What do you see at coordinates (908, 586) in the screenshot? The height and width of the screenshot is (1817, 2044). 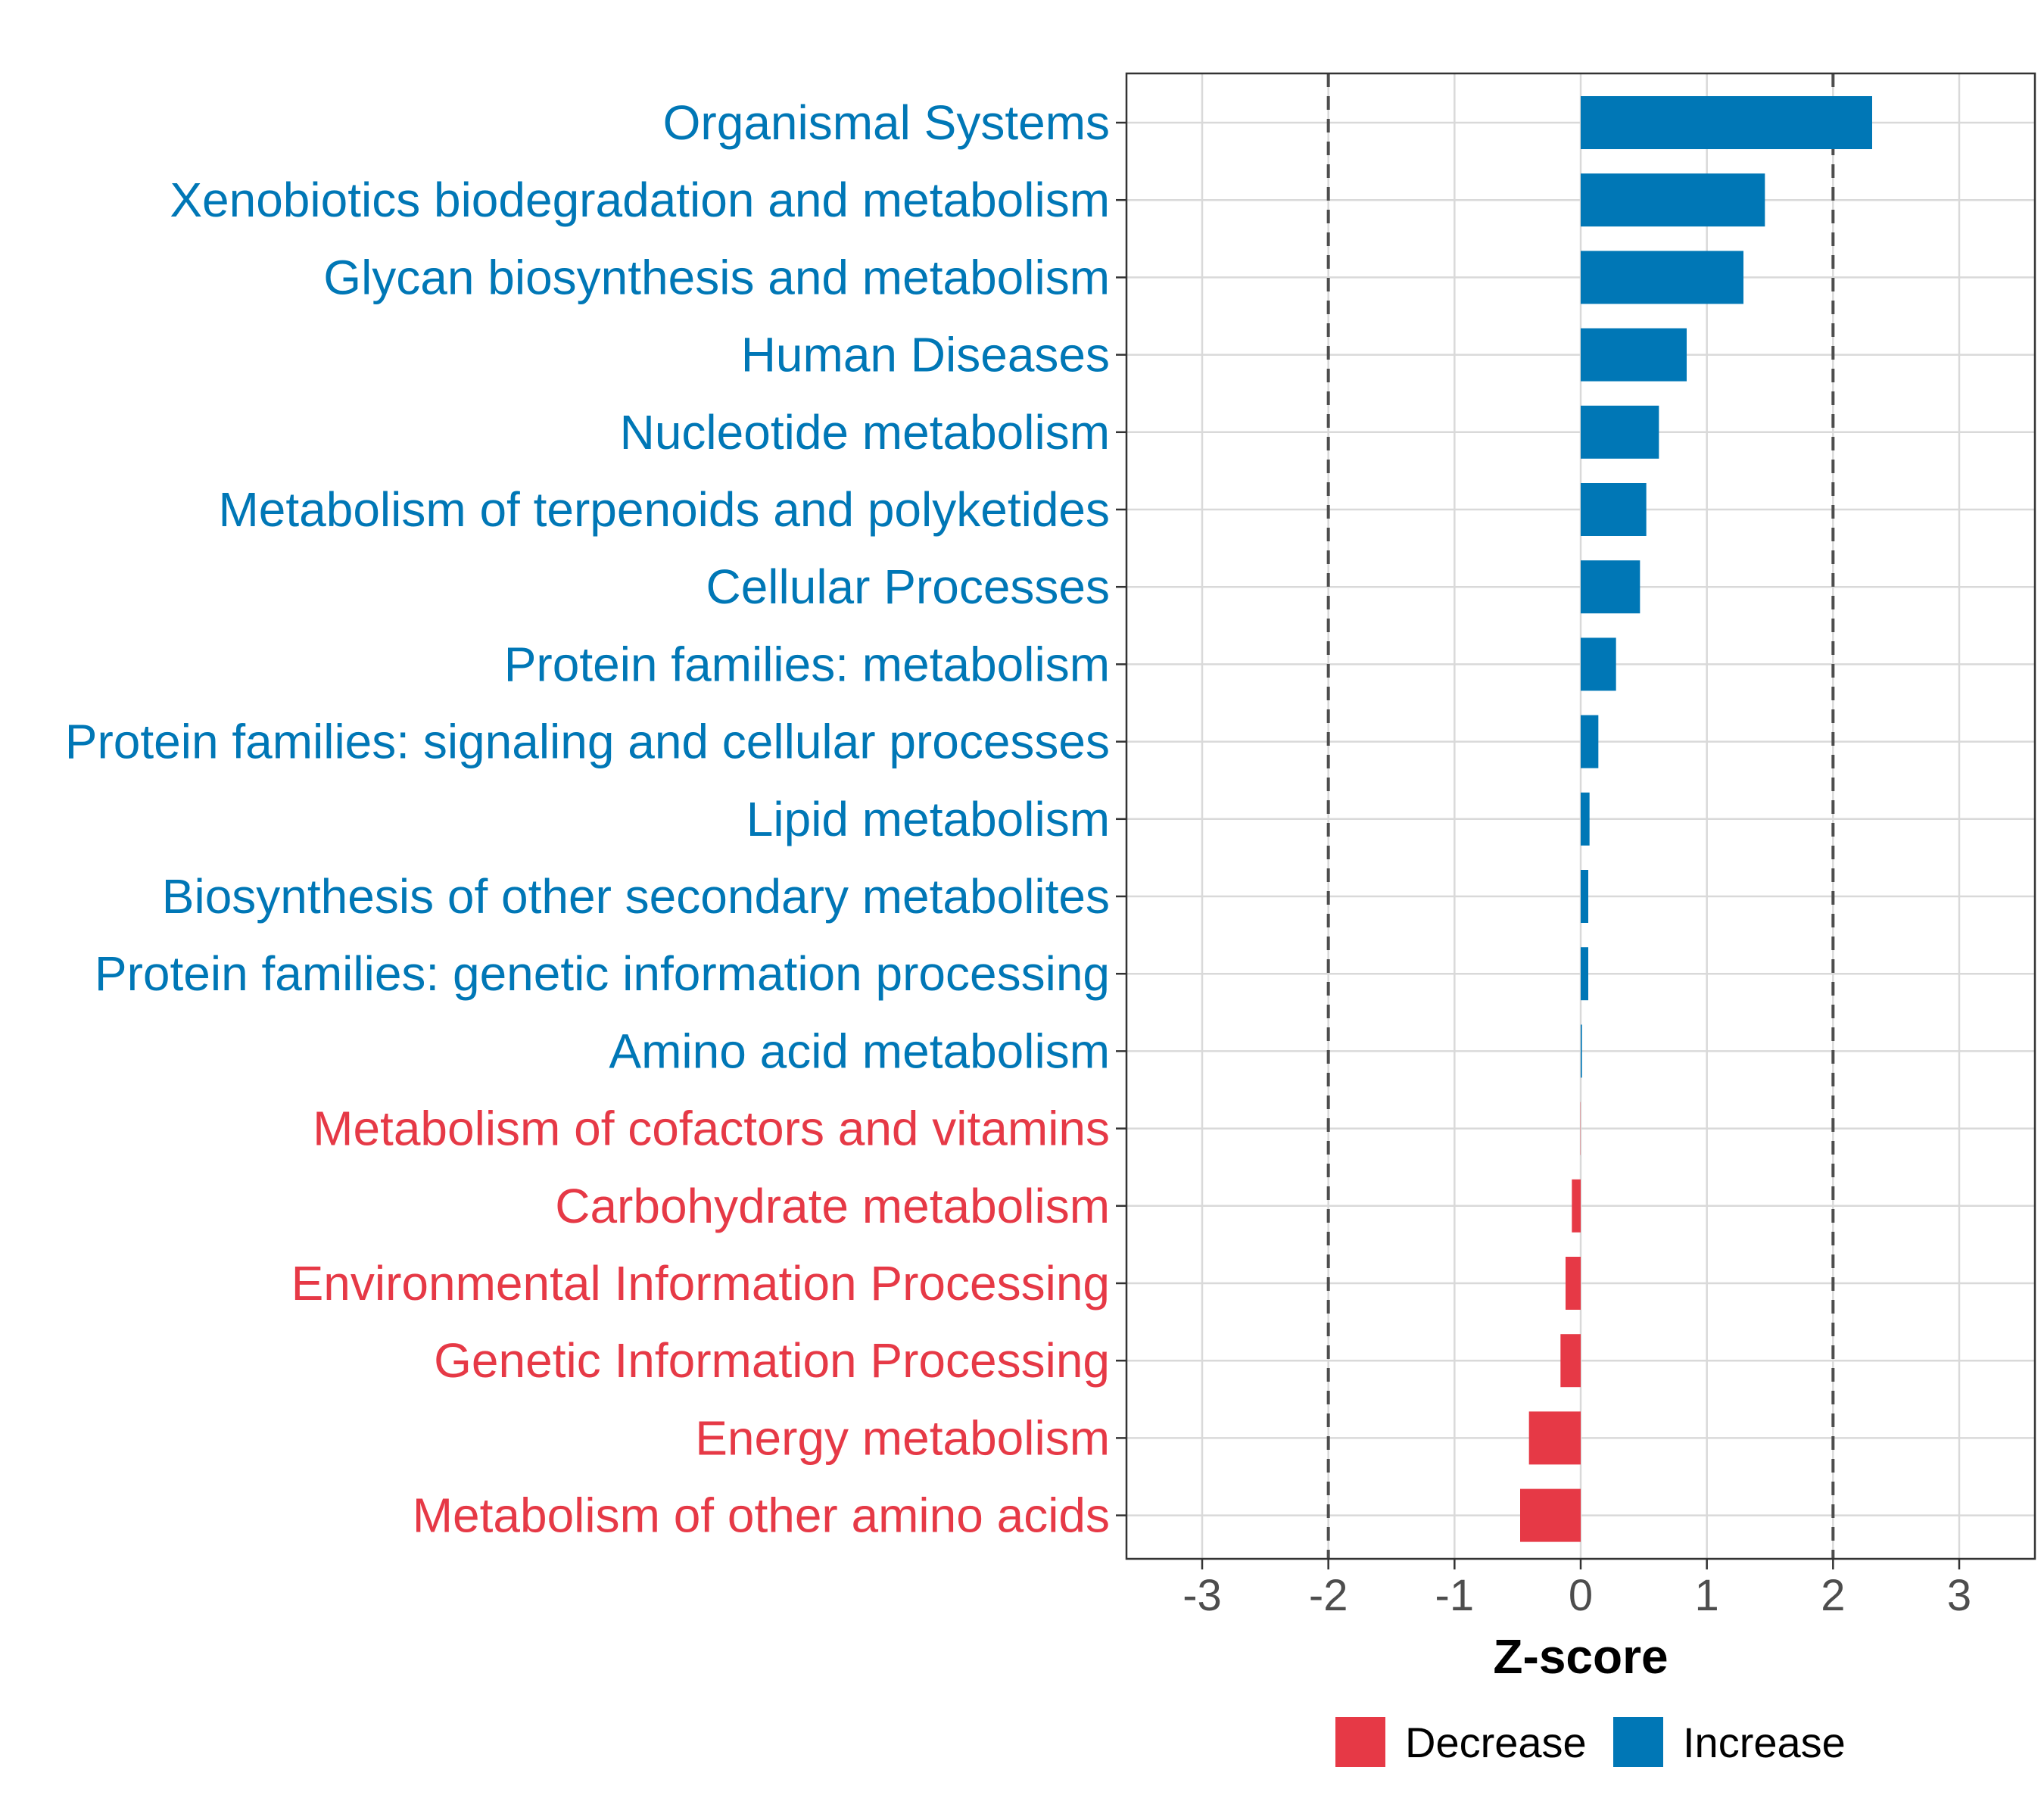 I see `category-label: Cellular Processes` at bounding box center [908, 586].